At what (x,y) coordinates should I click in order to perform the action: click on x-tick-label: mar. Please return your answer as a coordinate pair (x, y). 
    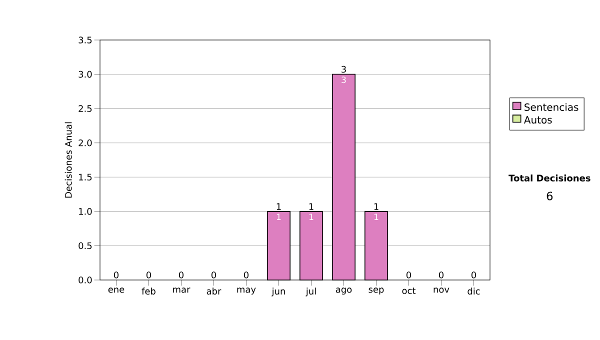
    Looking at the image, I should click on (181, 290).